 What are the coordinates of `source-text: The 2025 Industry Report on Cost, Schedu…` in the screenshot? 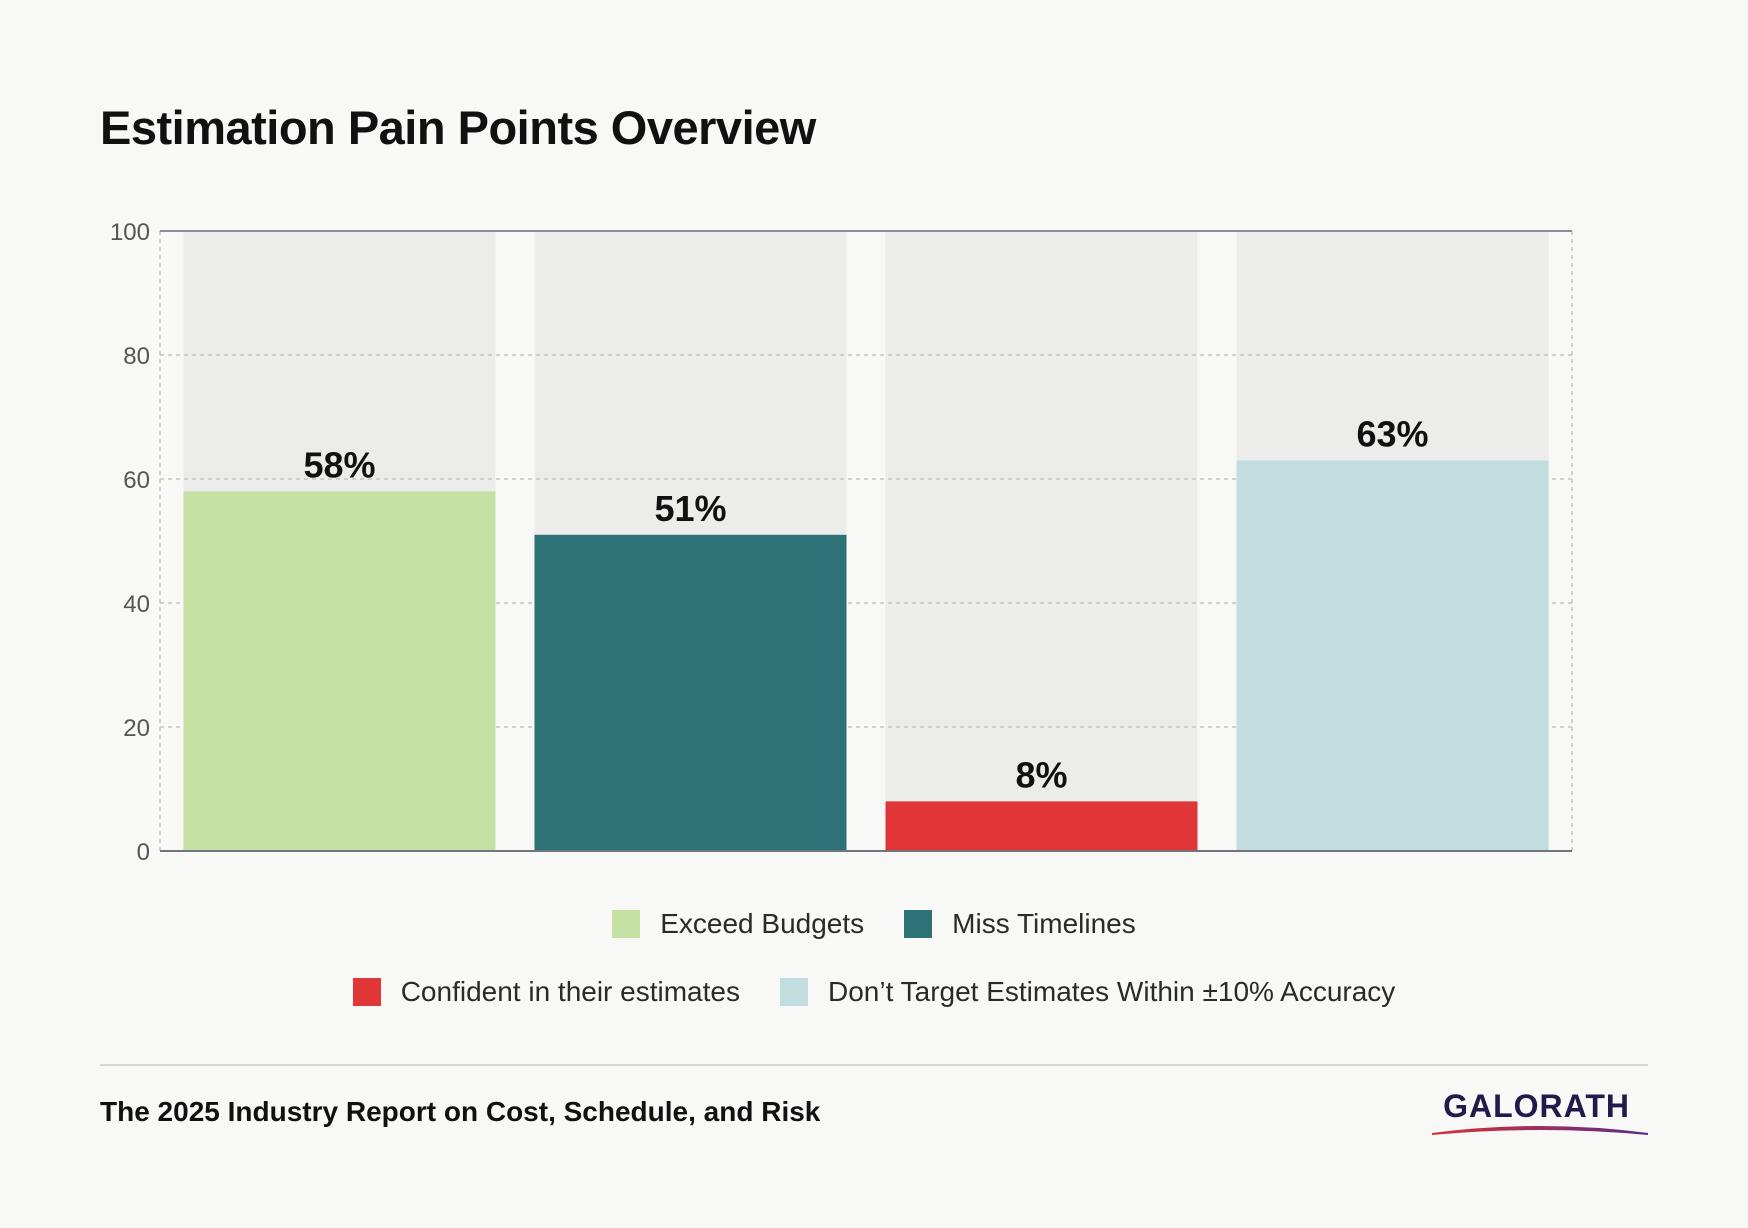 It's located at (460, 1111).